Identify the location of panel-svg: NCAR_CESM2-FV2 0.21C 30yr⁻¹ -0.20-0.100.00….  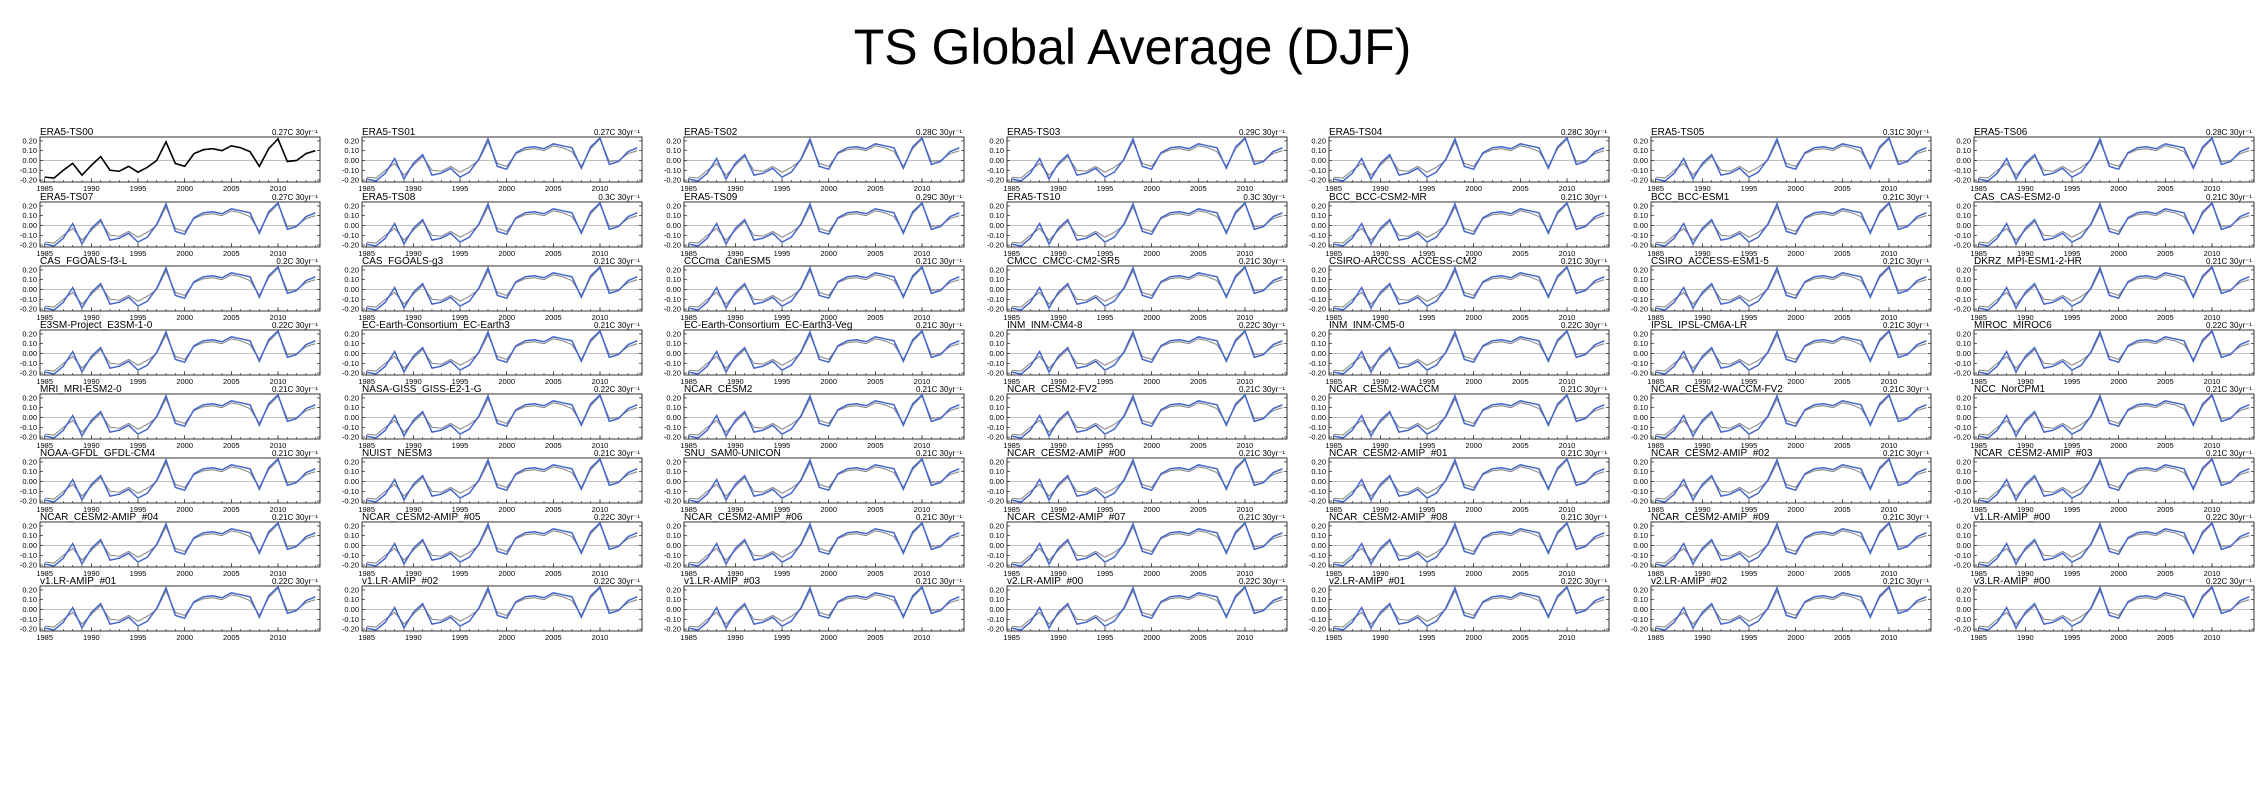
(1137, 417).